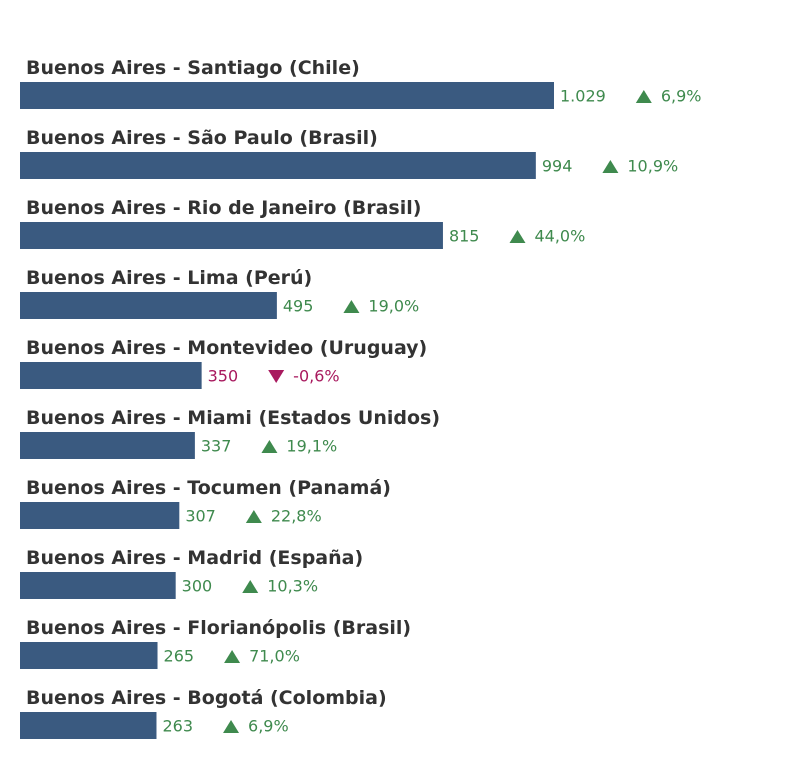 The height and width of the screenshot is (770, 800). What do you see at coordinates (169, 278) in the screenshot?
I see `category-label: Buenos Aires - Lima (Perú)` at bounding box center [169, 278].